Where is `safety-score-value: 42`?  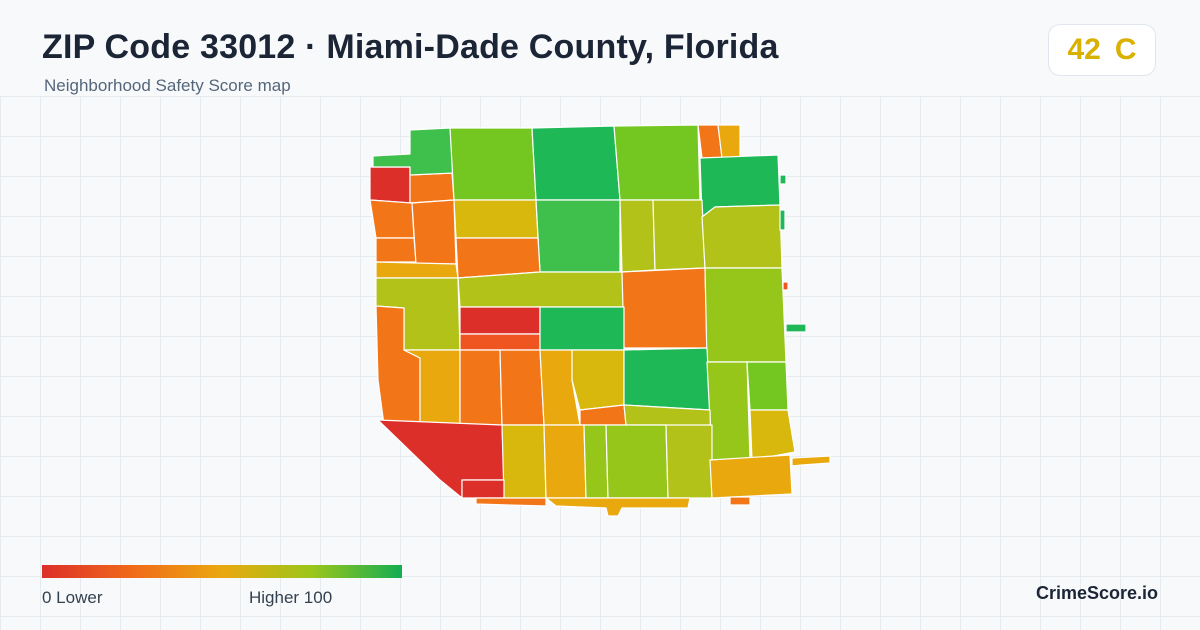
safety-score-value: 42 is located at coordinates (1084, 49).